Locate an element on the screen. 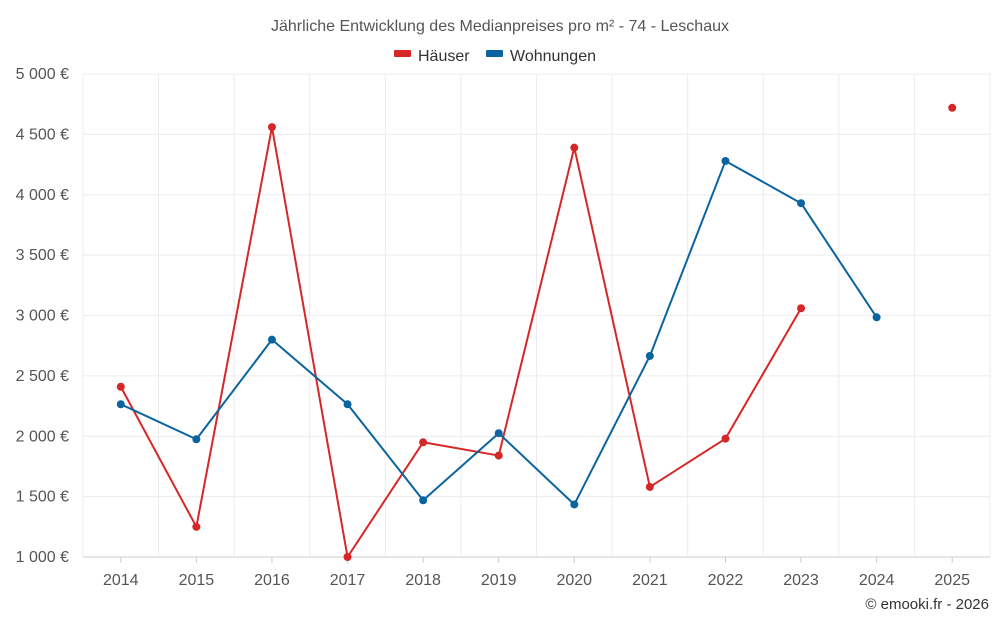  y-tick-label: 2 000 € is located at coordinates (42, 436).